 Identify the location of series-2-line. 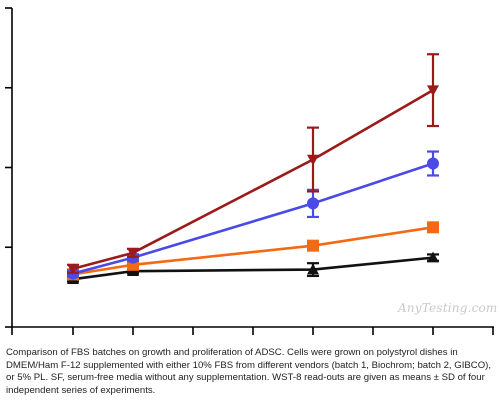
(253, 251).